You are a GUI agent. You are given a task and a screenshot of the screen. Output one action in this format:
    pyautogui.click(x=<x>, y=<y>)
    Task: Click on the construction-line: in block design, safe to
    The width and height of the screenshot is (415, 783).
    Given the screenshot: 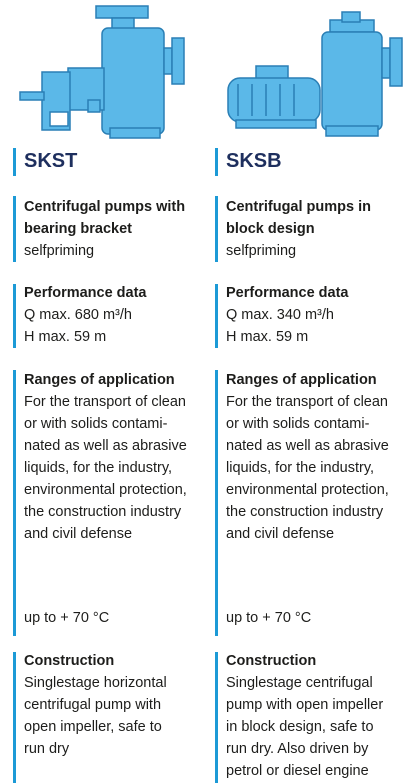 What is the action you would take?
    pyautogui.click(x=300, y=727)
    